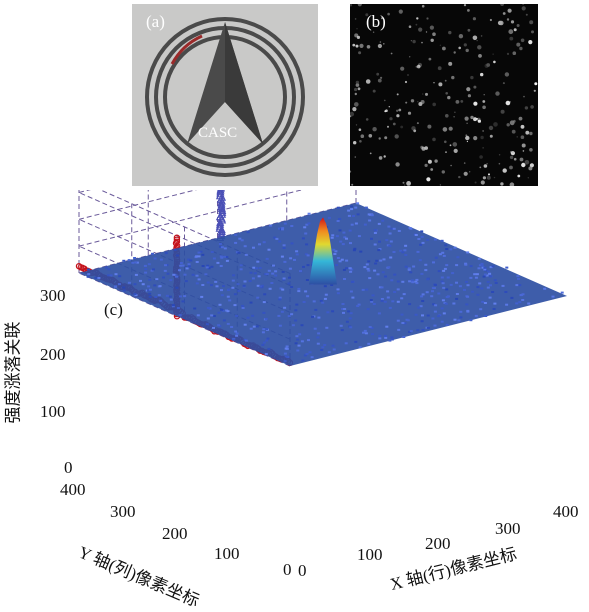 This screenshot has width=589, height=612. Describe the element at coordinates (227, 553) in the screenshot. I see `y-tick-label: 100` at that location.